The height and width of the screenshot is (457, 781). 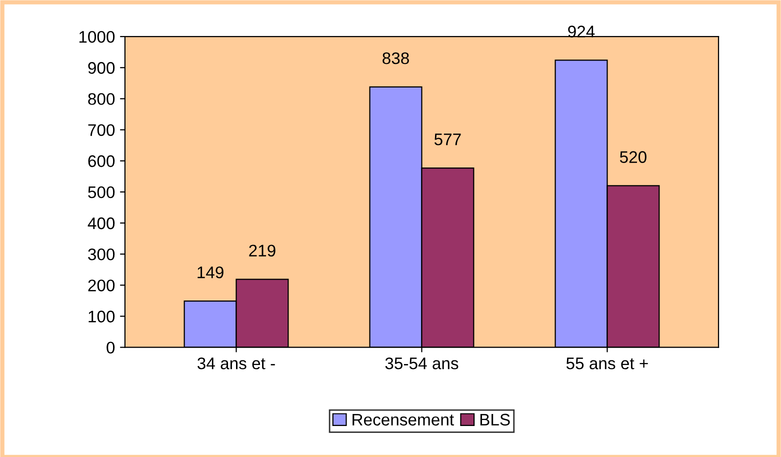 I want to click on y-tick-label: 700, so click(x=101, y=130).